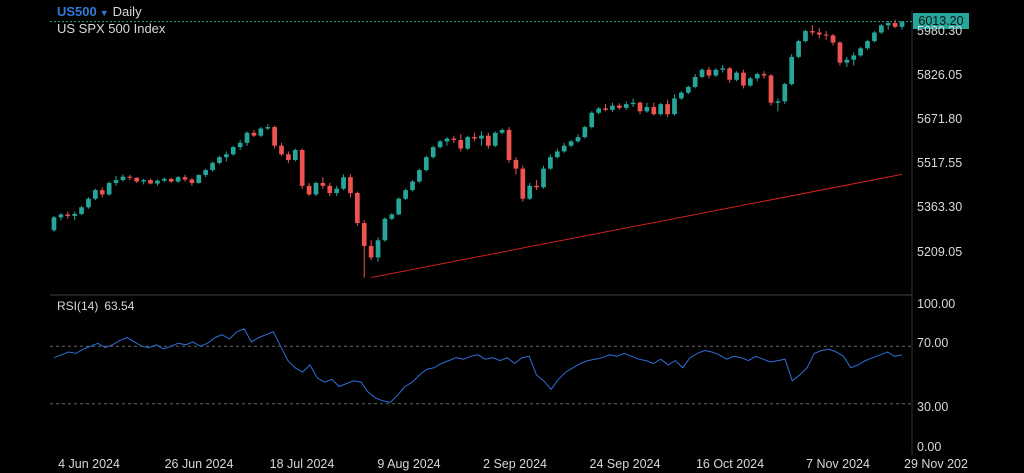  What do you see at coordinates (77, 11) in the screenshot?
I see `symbol-selector: US500` at bounding box center [77, 11].